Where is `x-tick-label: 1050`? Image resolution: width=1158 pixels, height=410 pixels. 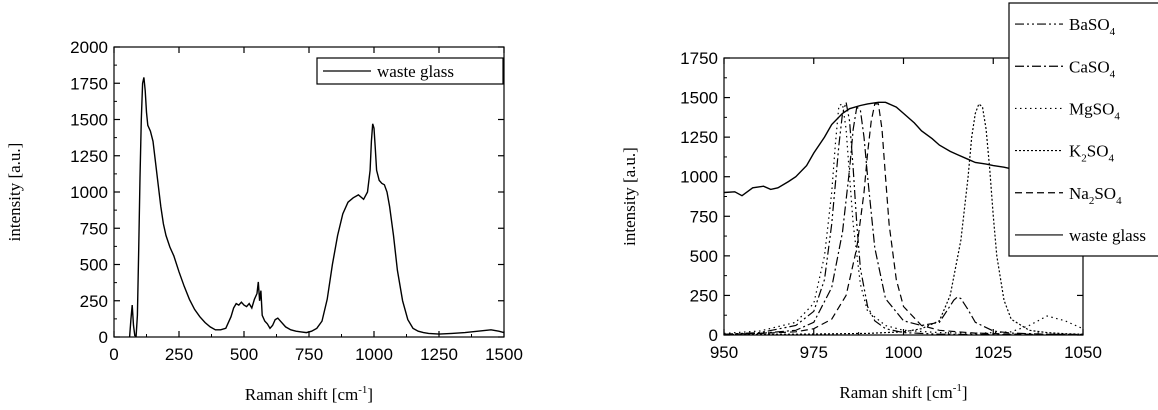 x-tick-label: 1050 is located at coordinates (1083, 352).